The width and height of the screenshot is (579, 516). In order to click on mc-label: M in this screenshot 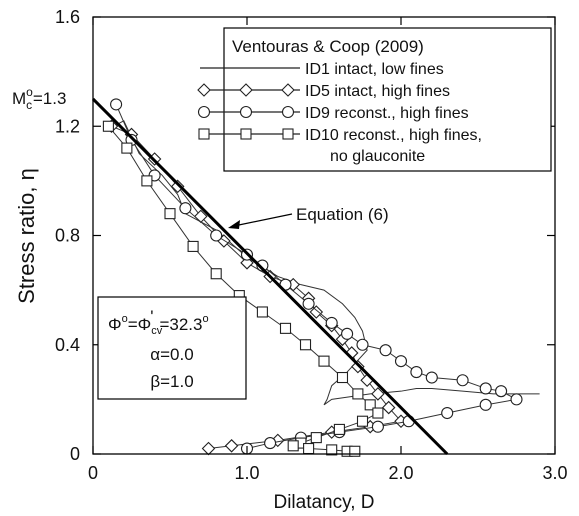, I will do `click(19, 98)`.